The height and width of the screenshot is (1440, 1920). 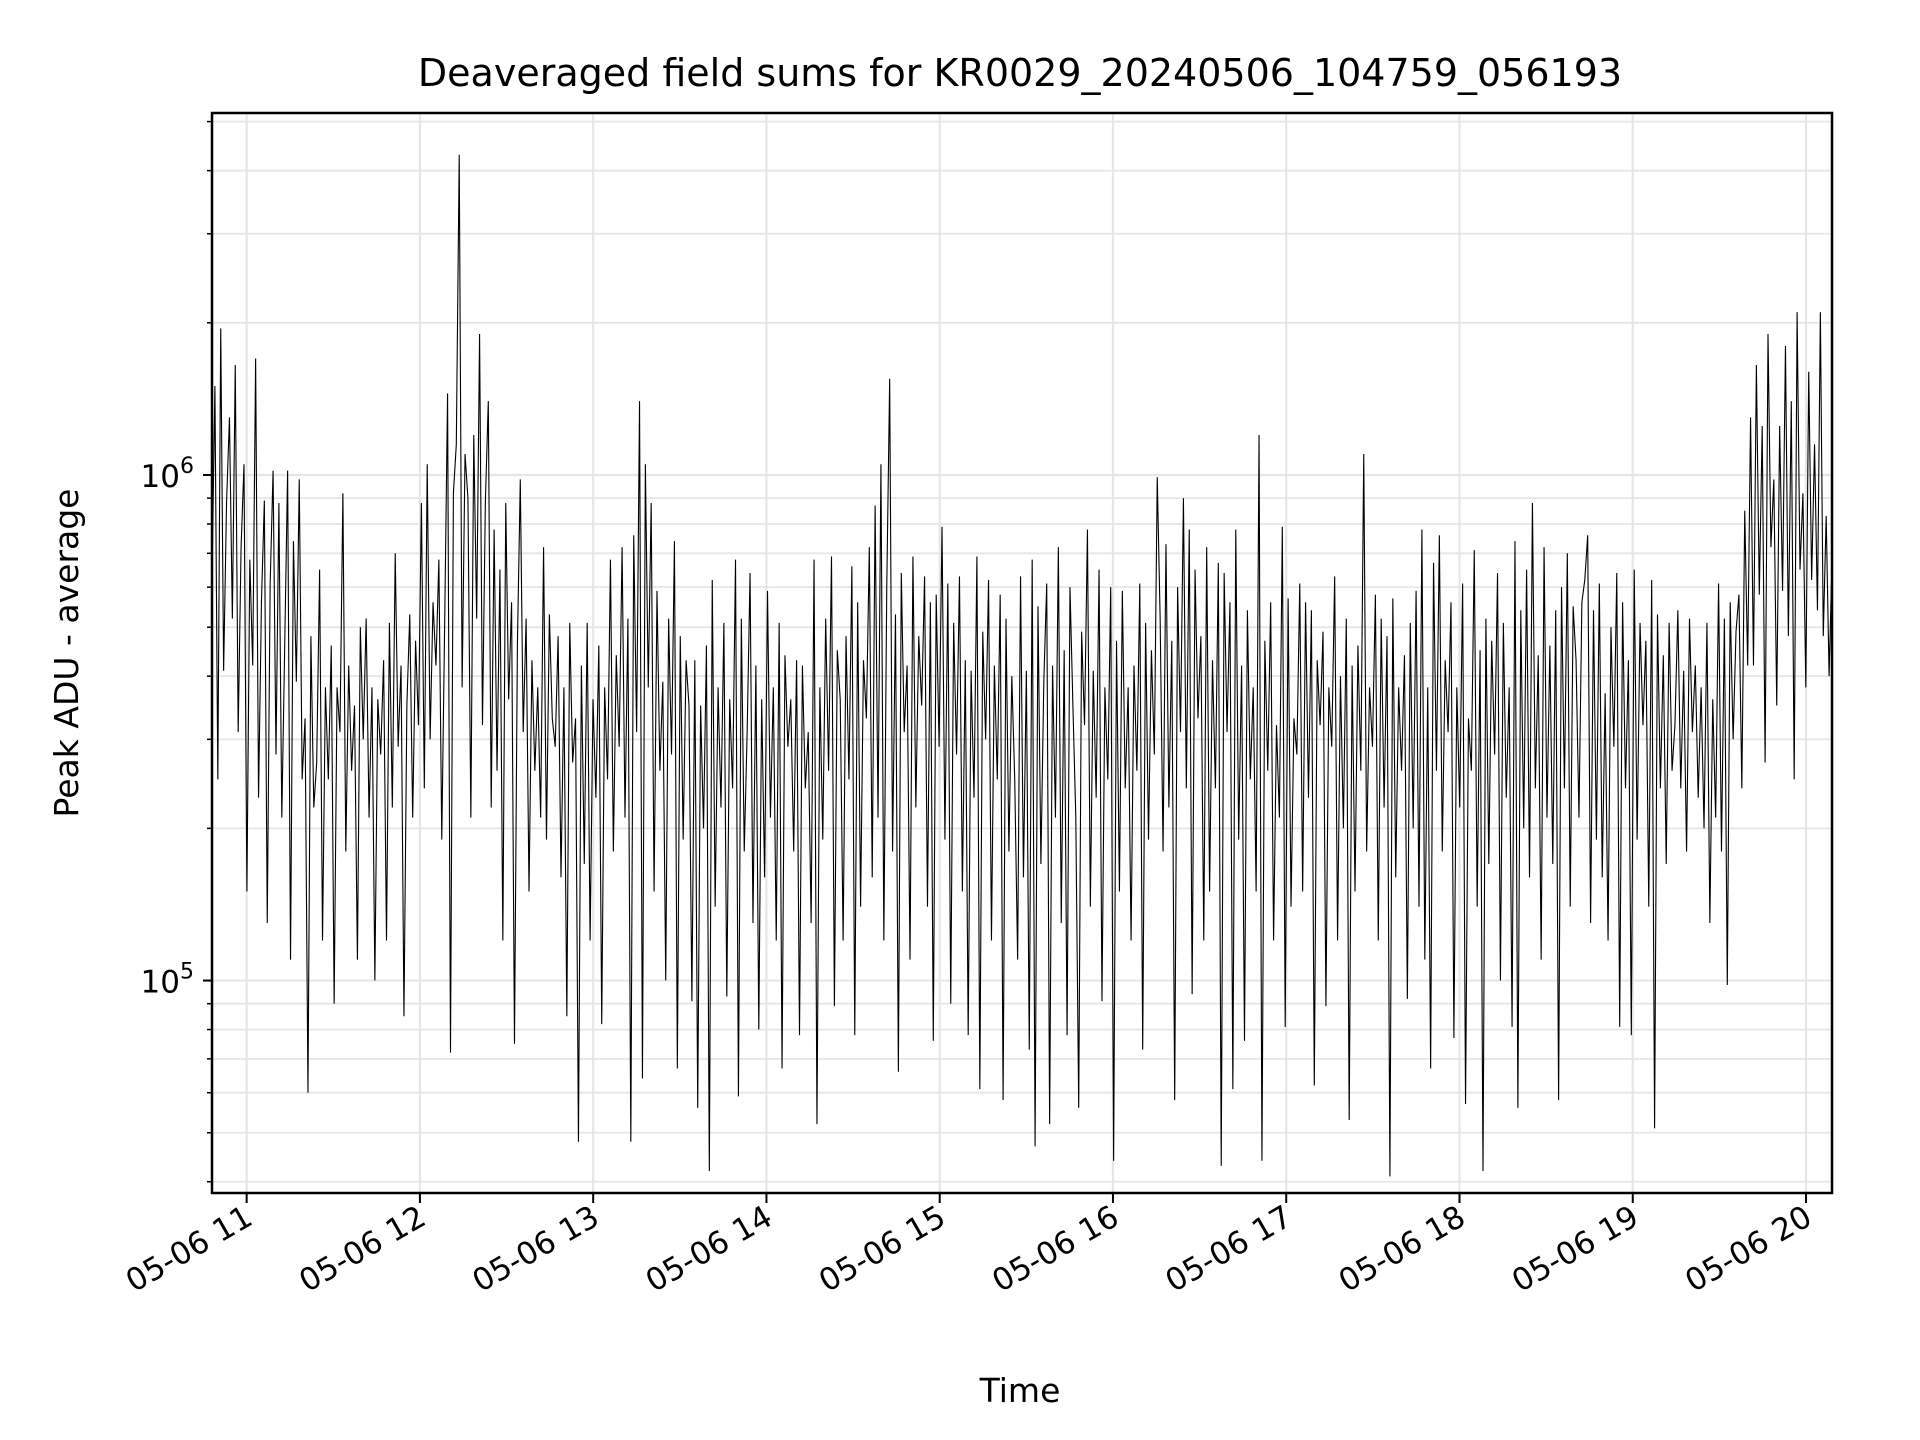 What do you see at coordinates (1020, 1390) in the screenshot?
I see `x-axis-label: Time` at bounding box center [1020, 1390].